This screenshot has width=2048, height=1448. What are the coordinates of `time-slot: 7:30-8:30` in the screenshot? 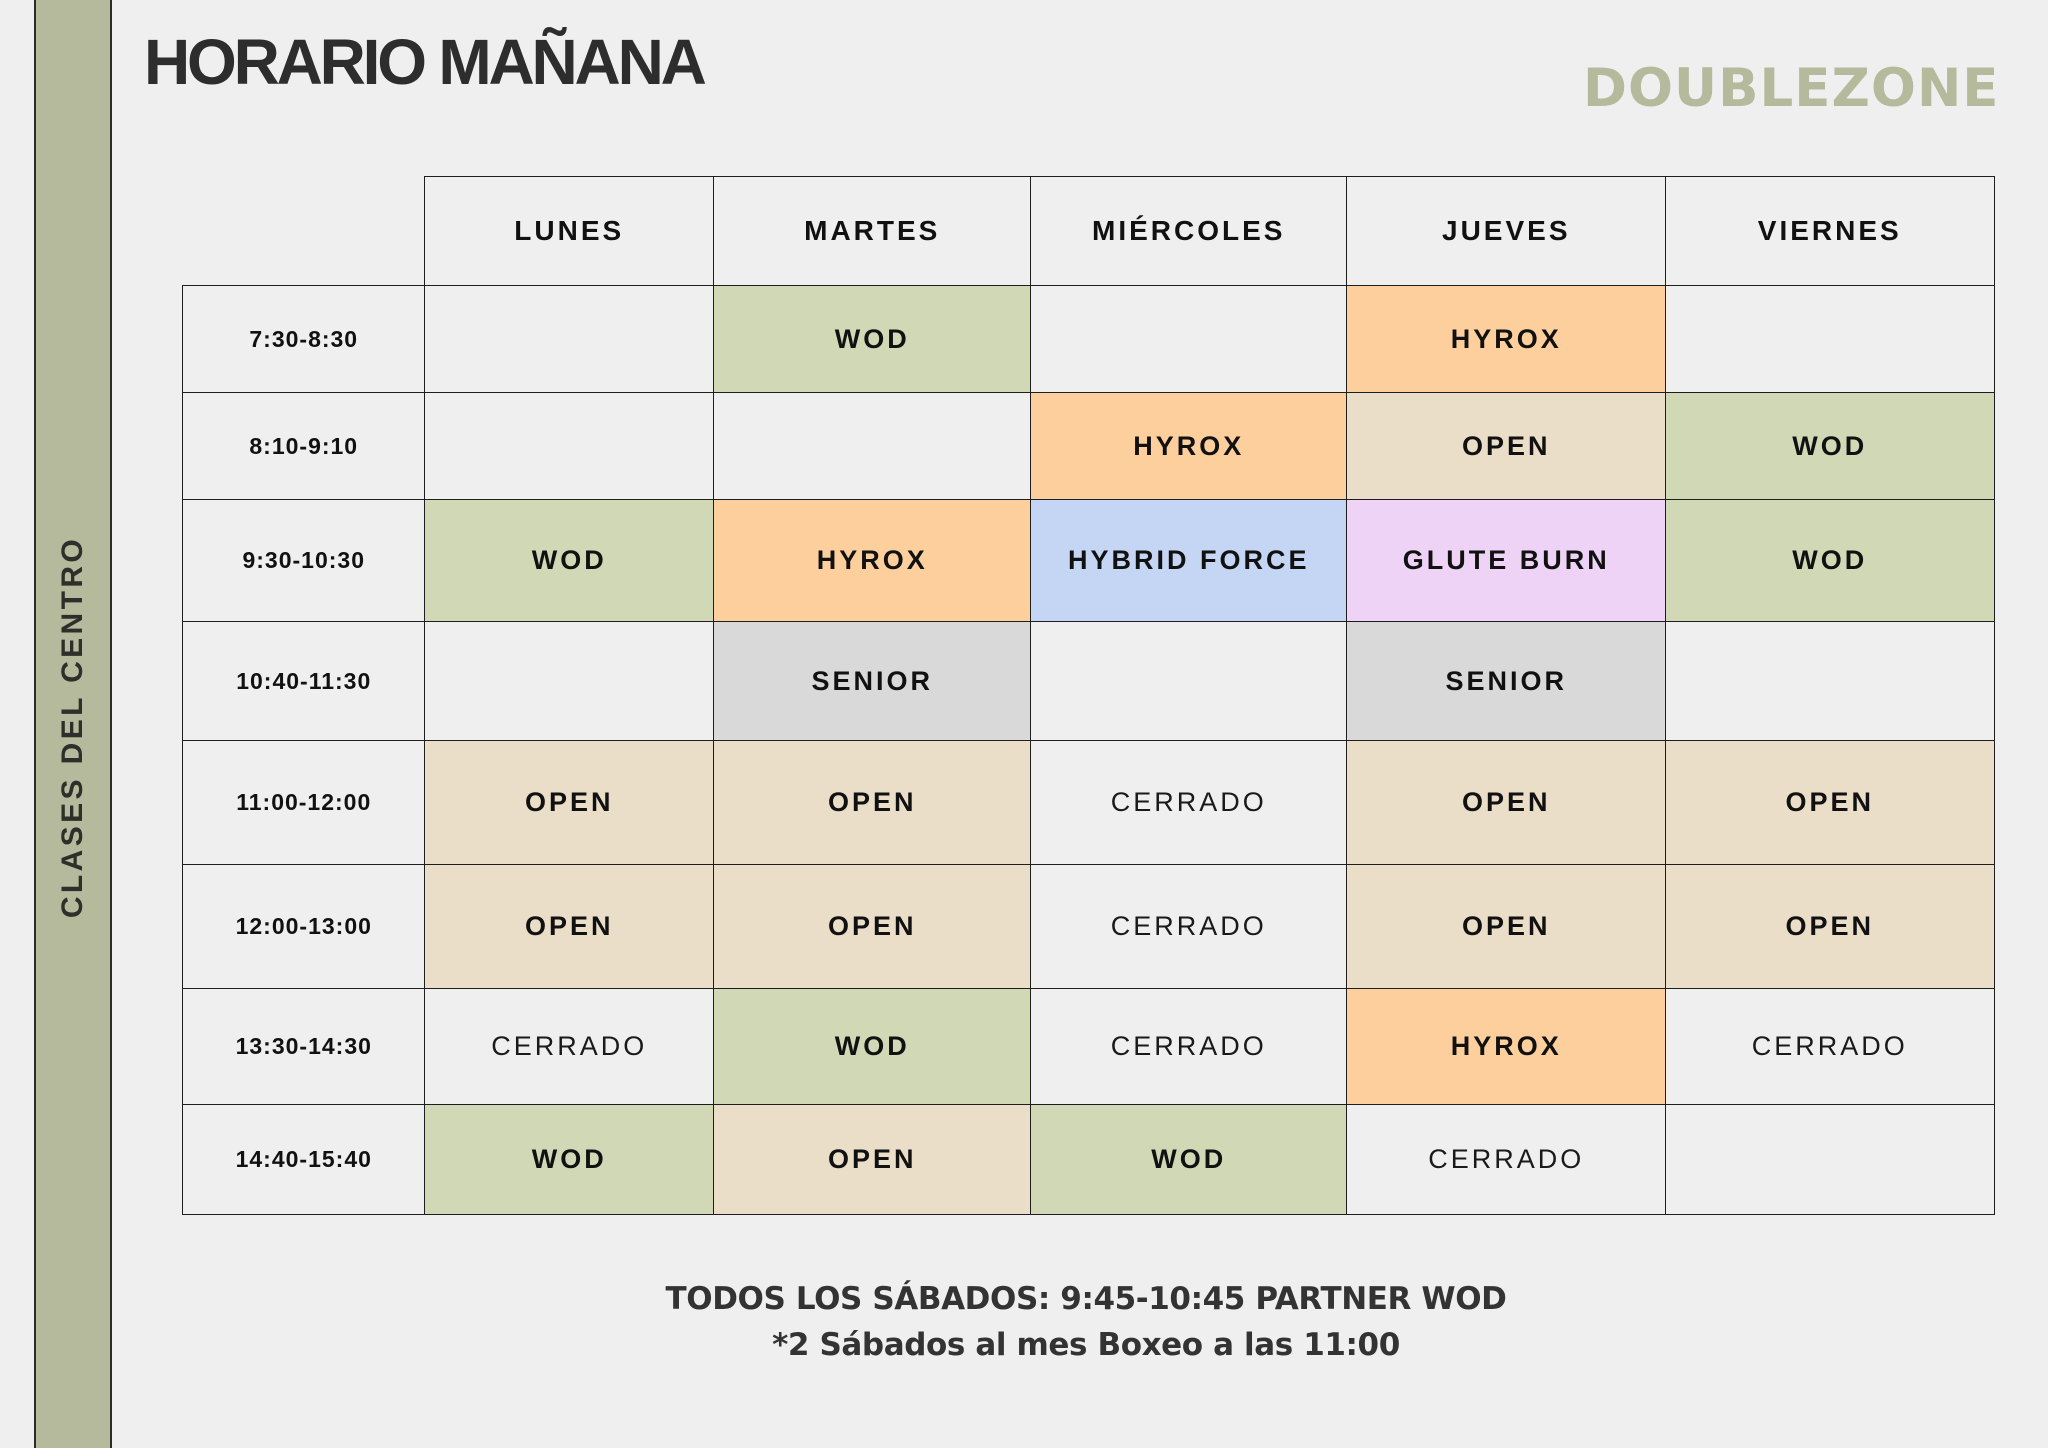 It's located at (304, 339).